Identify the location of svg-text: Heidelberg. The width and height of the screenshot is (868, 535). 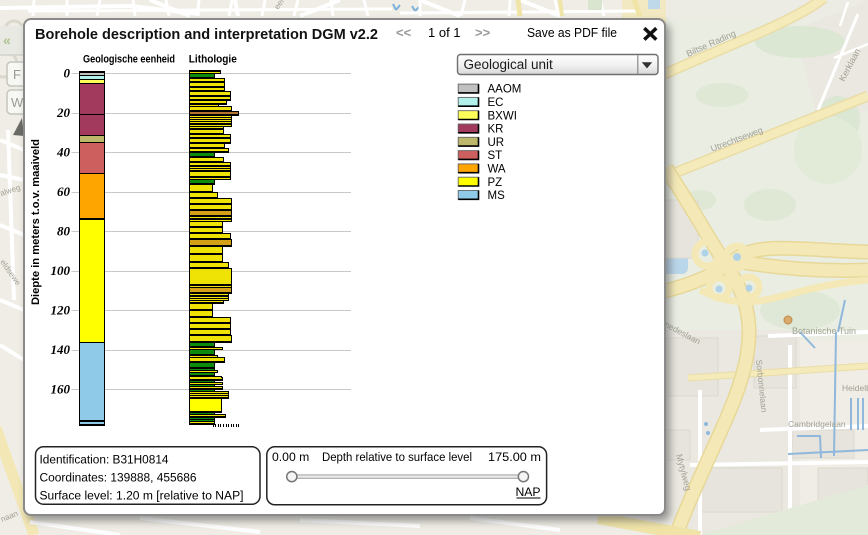
(855, 388).